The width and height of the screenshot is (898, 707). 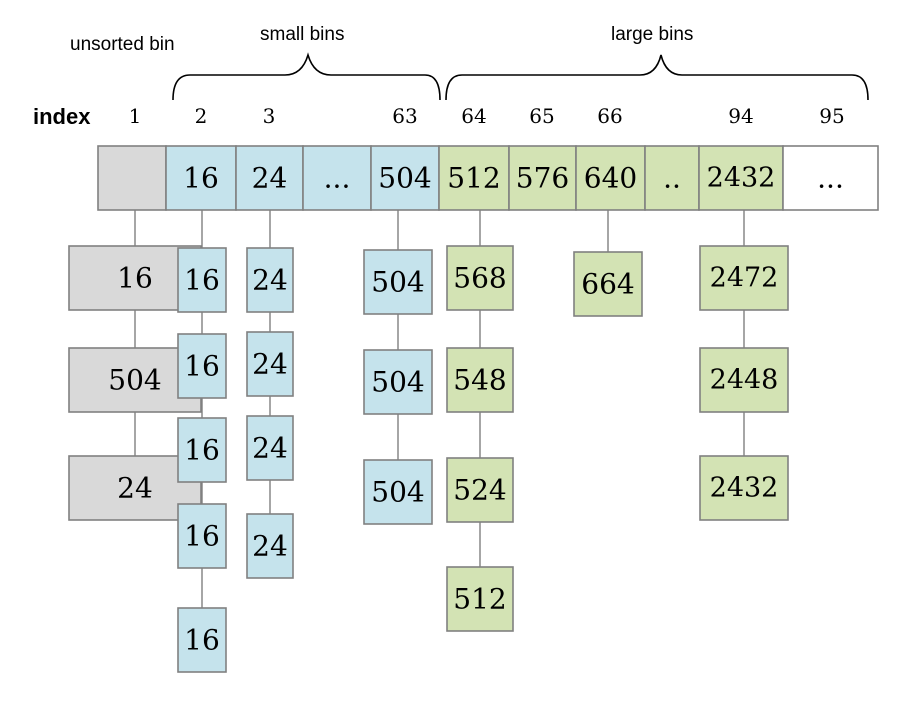 I want to click on chunk-size: 2432, so click(x=744, y=488).